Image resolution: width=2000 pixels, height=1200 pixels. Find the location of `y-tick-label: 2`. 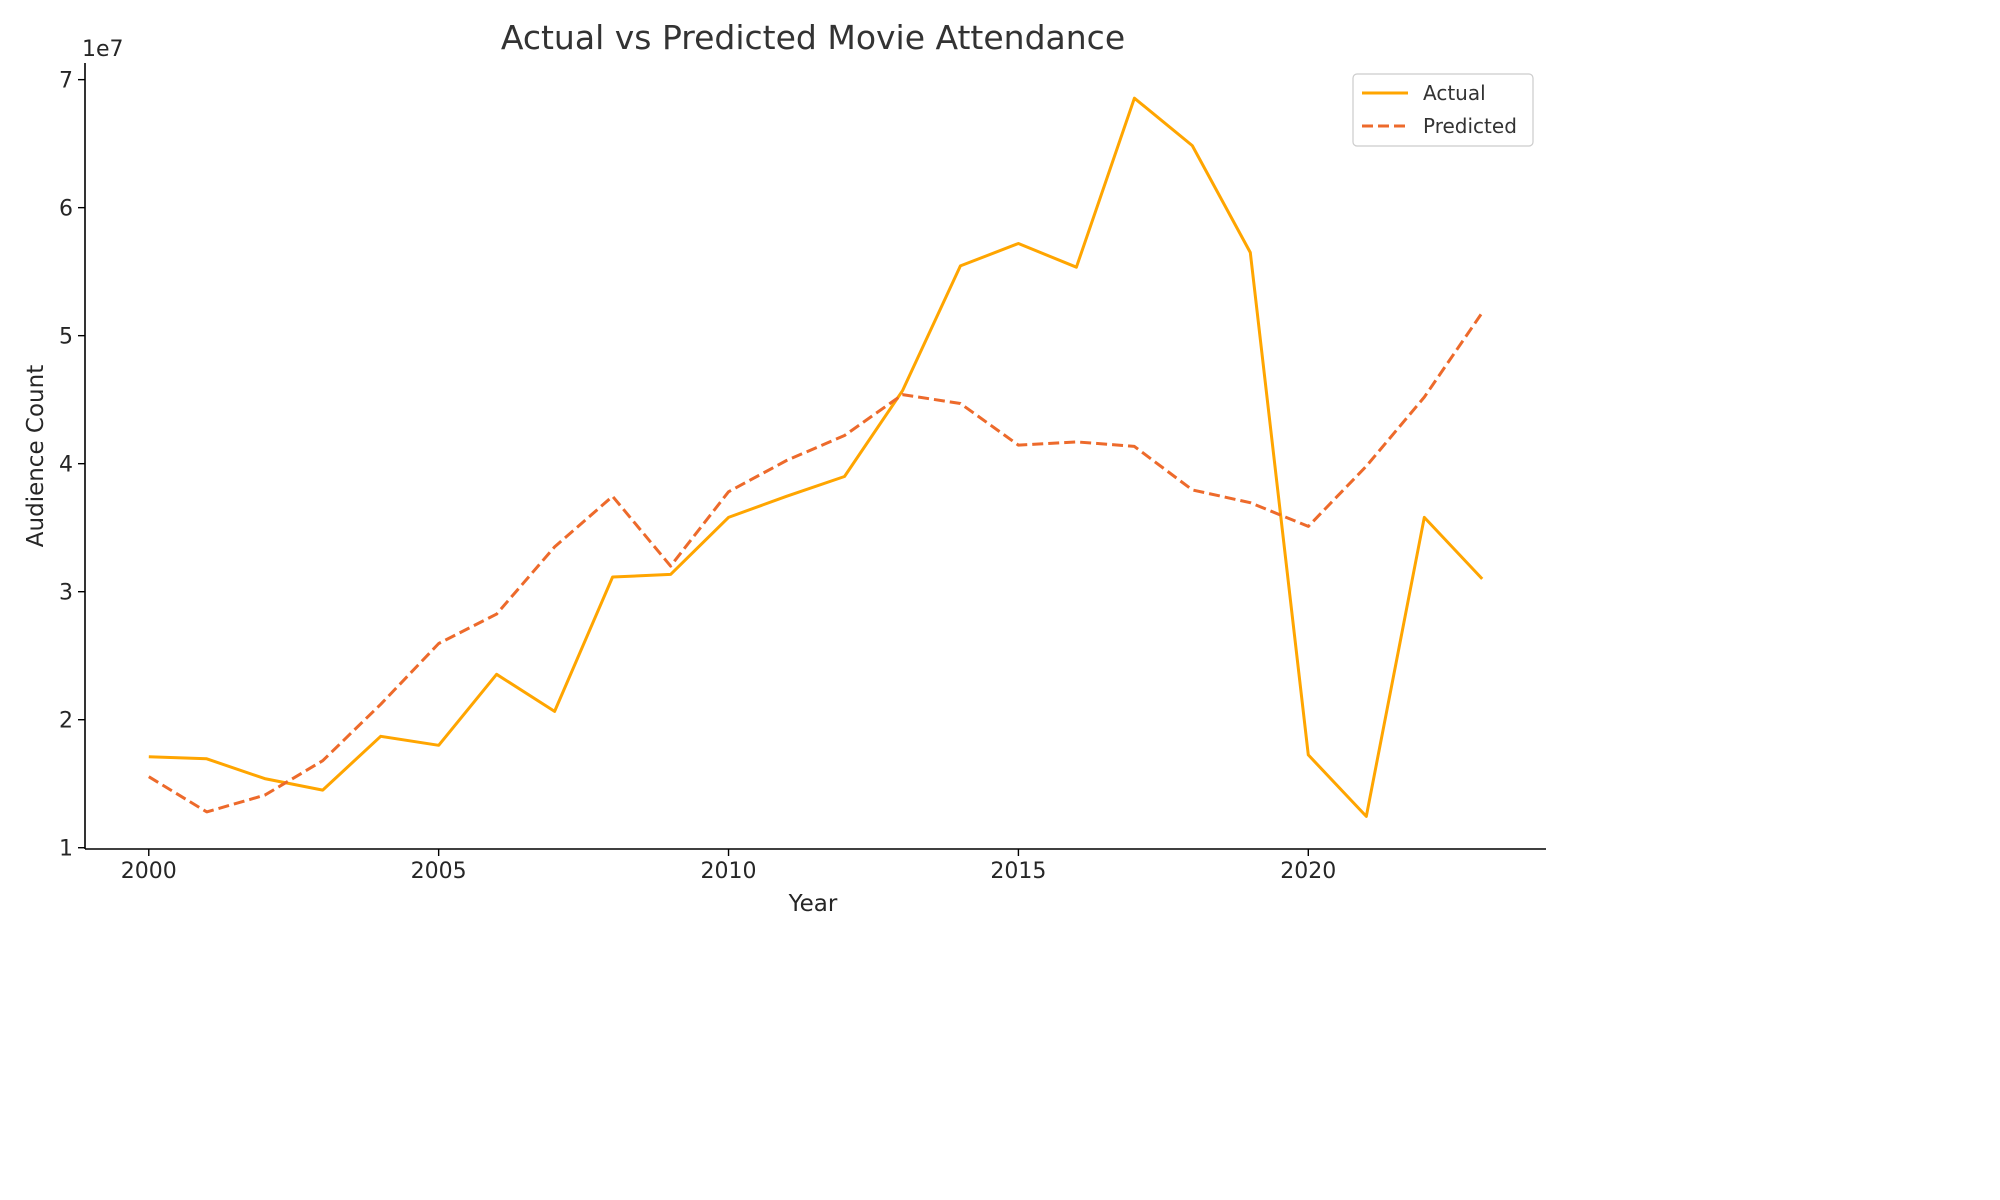

y-tick-label: 2 is located at coordinates (66, 721).